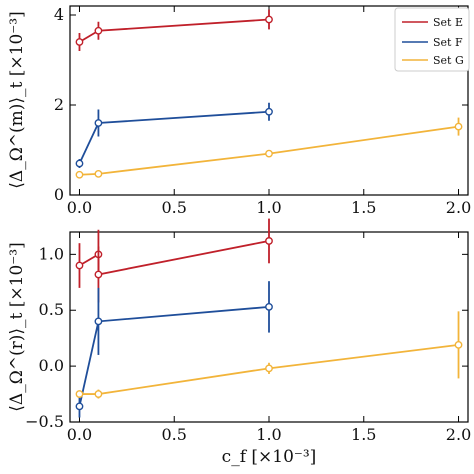  I want to click on y-tick-label: 4, so click(59, 14).